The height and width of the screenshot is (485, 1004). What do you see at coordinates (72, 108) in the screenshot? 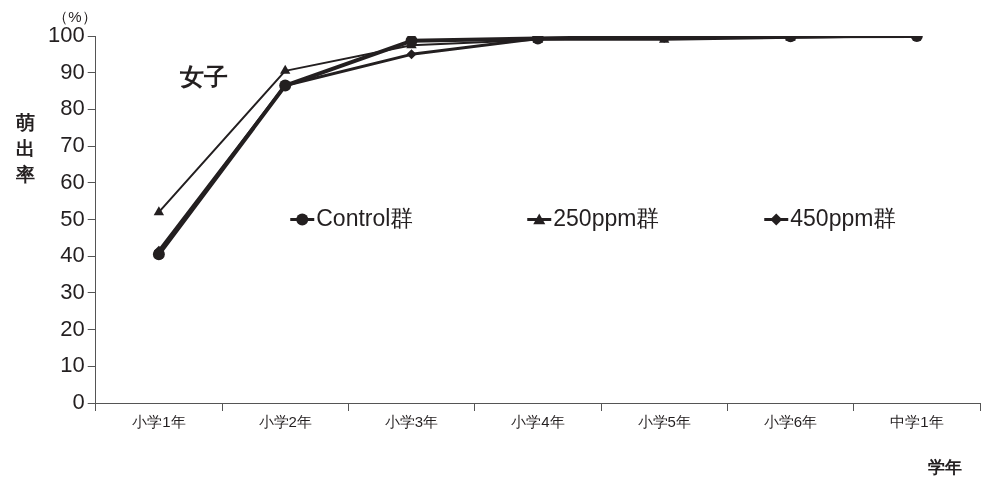
I see `y-tick-label: 80` at bounding box center [72, 108].